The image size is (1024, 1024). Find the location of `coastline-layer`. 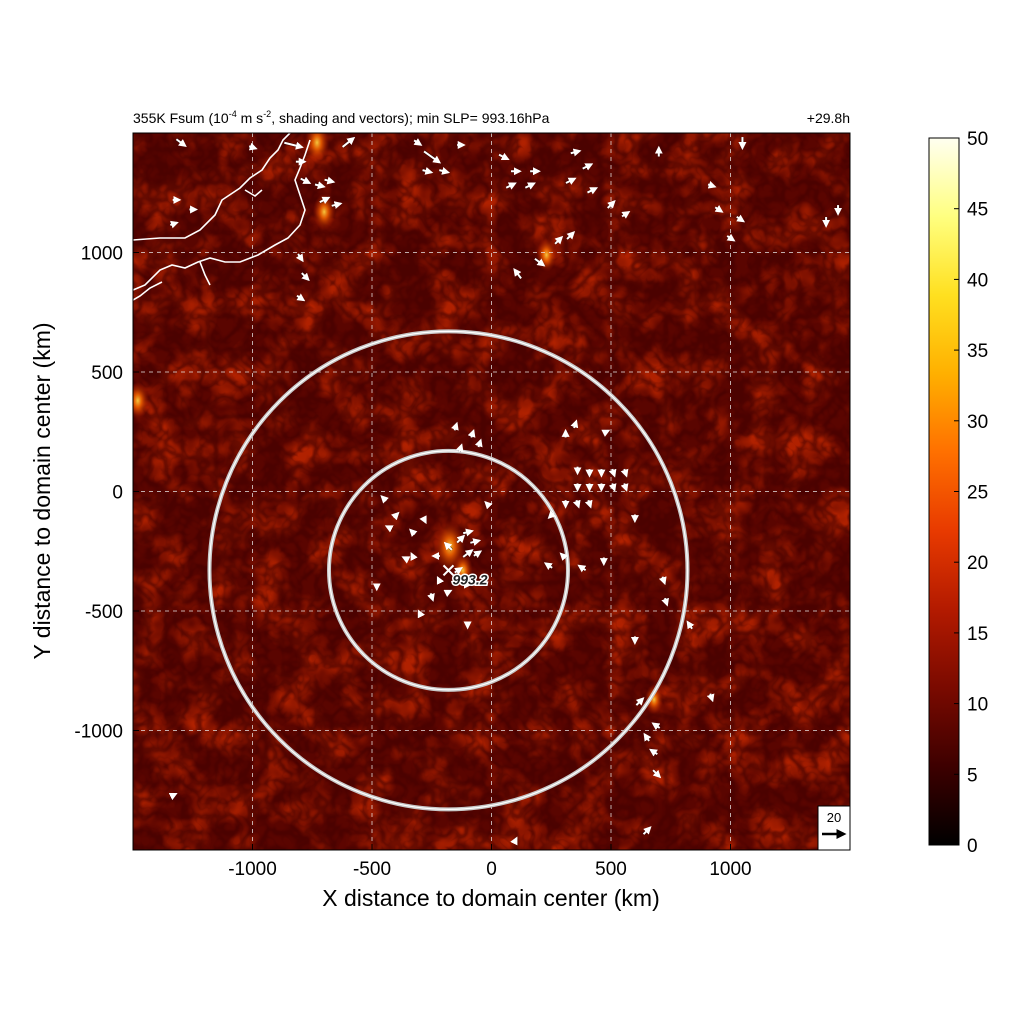

coastline-layer is located at coordinates (222, 217).